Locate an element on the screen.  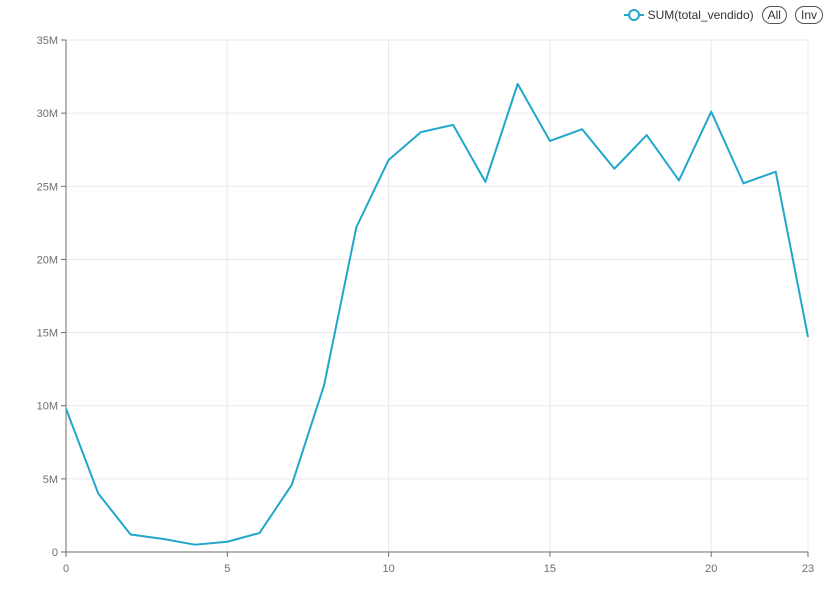
y-tick-label: 20M is located at coordinates (47, 260).